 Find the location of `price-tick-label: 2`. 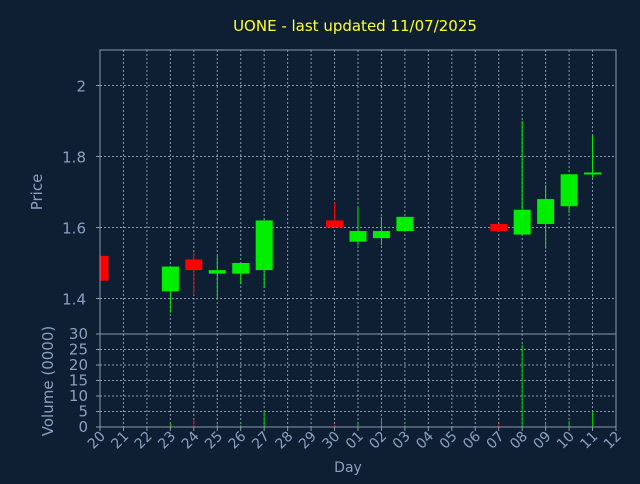

price-tick-label: 2 is located at coordinates (81, 87).